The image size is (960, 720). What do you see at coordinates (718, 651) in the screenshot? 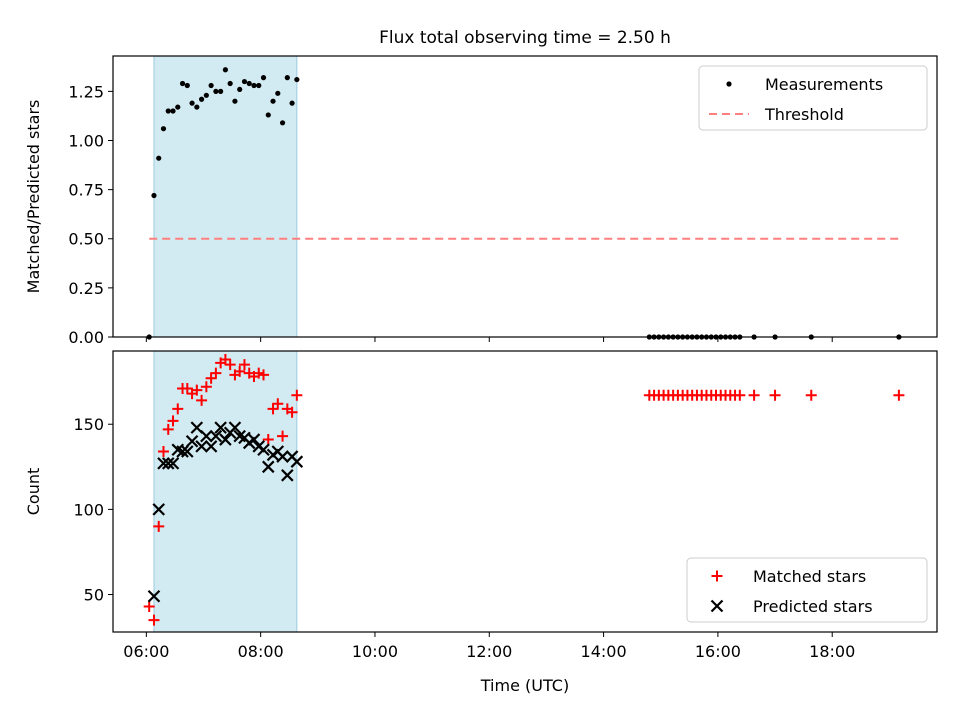
I see `x-tick-label: 16:00` at bounding box center [718, 651].